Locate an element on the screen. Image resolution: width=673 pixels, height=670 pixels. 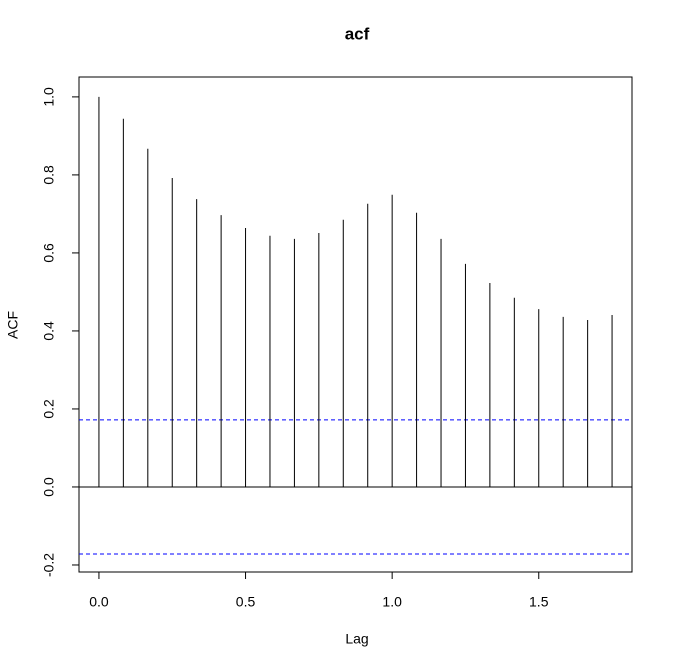
y-tick-label: 0.4 is located at coordinates (49, 331).